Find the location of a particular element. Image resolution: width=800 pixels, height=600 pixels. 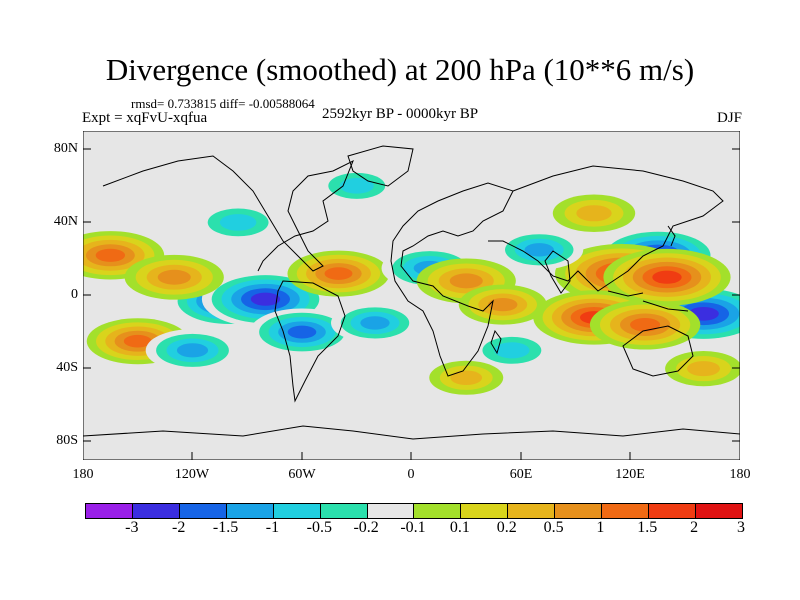

period-label: 2592kyr BP - 0000kyr BP is located at coordinates (400, 114).